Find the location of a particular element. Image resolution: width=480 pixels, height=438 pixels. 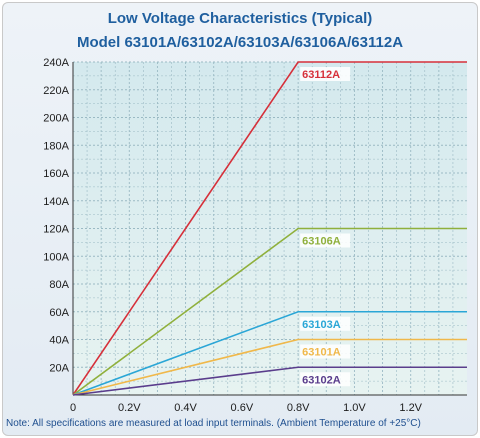

chart-subtitle: Model 63101A/63102A/63103A/63106A/63112A is located at coordinates (240, 42).